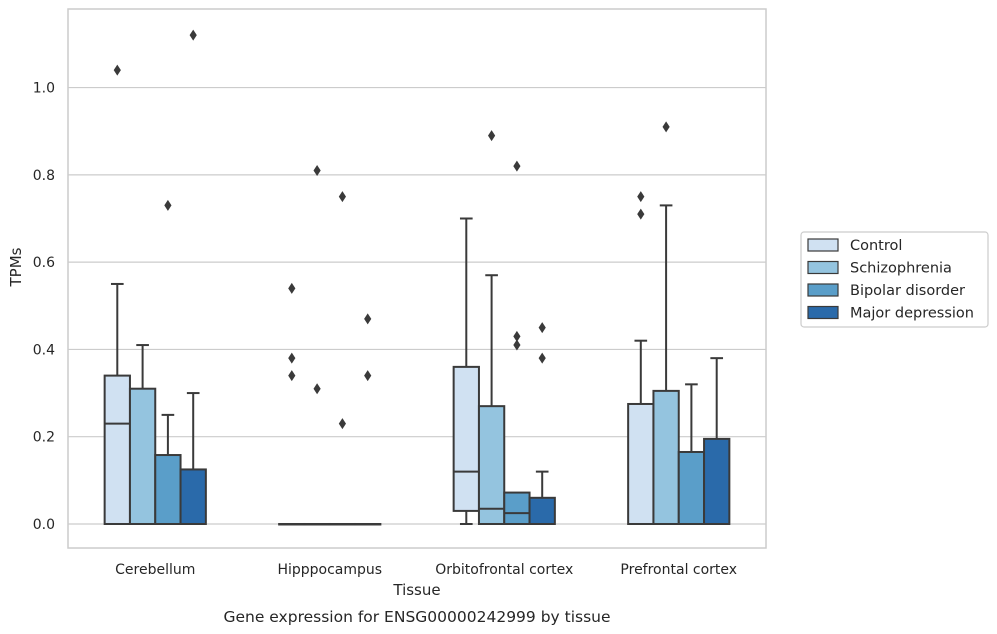 The image size is (997, 634). Describe the element at coordinates (912, 314) in the screenshot. I see `legend-label: Major depression` at that location.